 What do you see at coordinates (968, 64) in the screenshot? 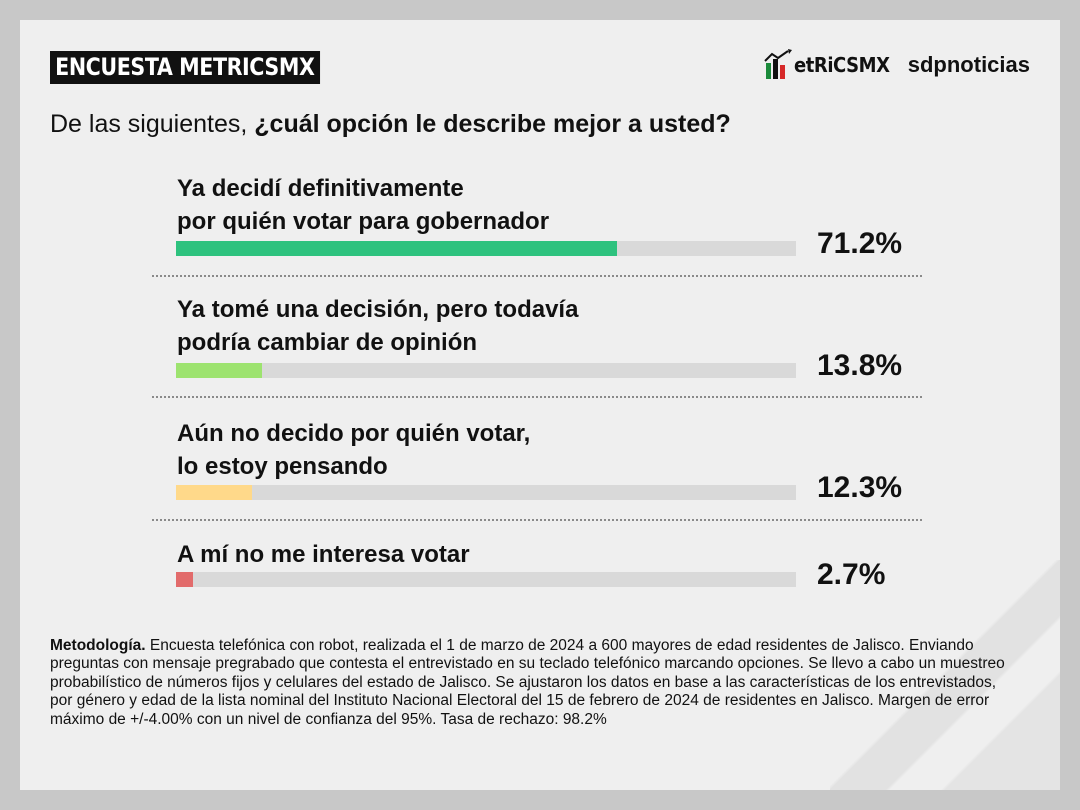
I see `sdpnoticias-logo: sdpnoticias` at bounding box center [968, 64].